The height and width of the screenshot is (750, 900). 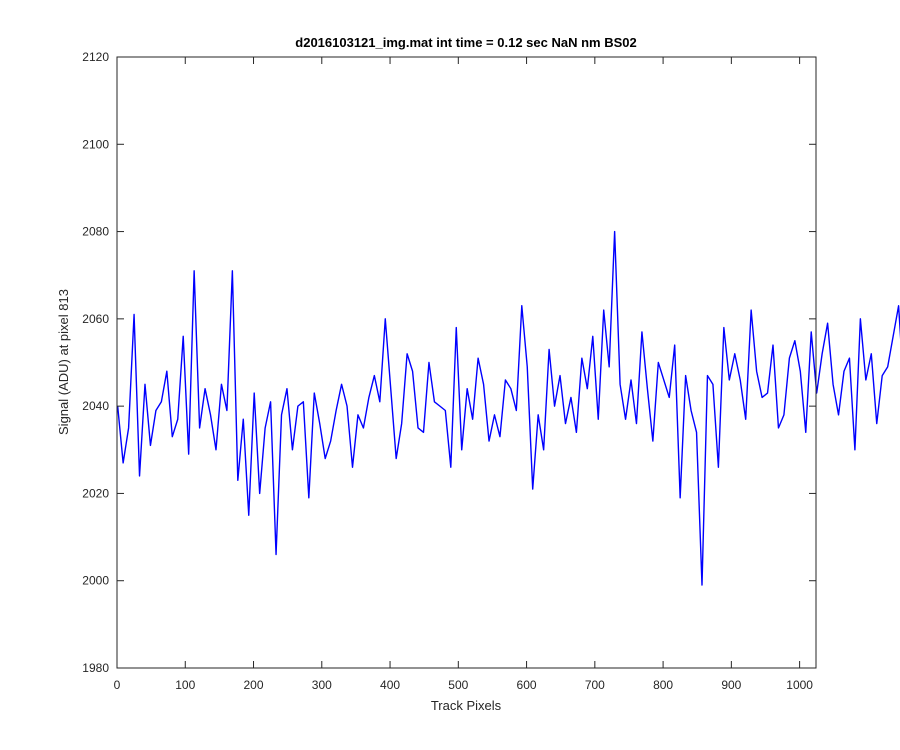 I want to click on x-tick-label: 900, so click(x=731, y=685).